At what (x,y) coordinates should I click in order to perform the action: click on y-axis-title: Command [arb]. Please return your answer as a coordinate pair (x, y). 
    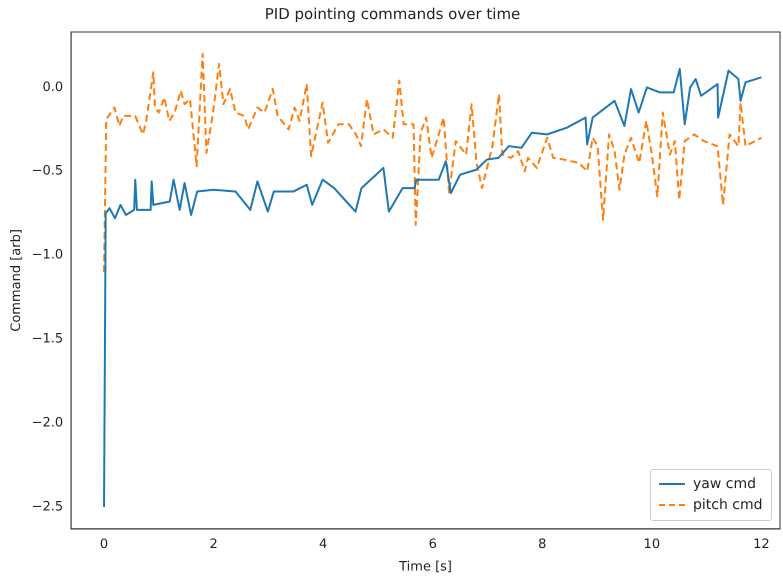
    Looking at the image, I should click on (16, 280).